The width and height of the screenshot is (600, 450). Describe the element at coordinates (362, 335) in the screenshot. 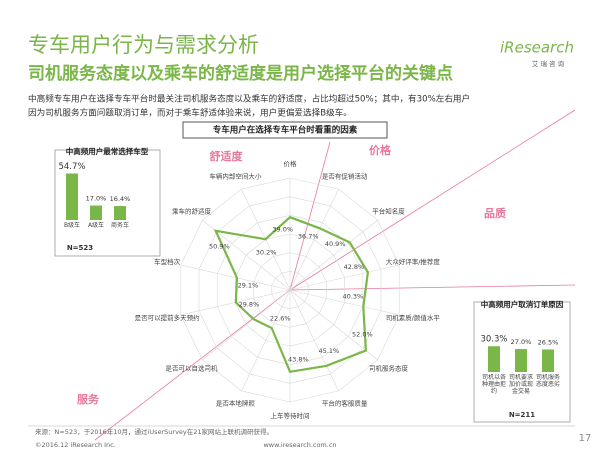

I see `value-label: 52.0%` at that location.